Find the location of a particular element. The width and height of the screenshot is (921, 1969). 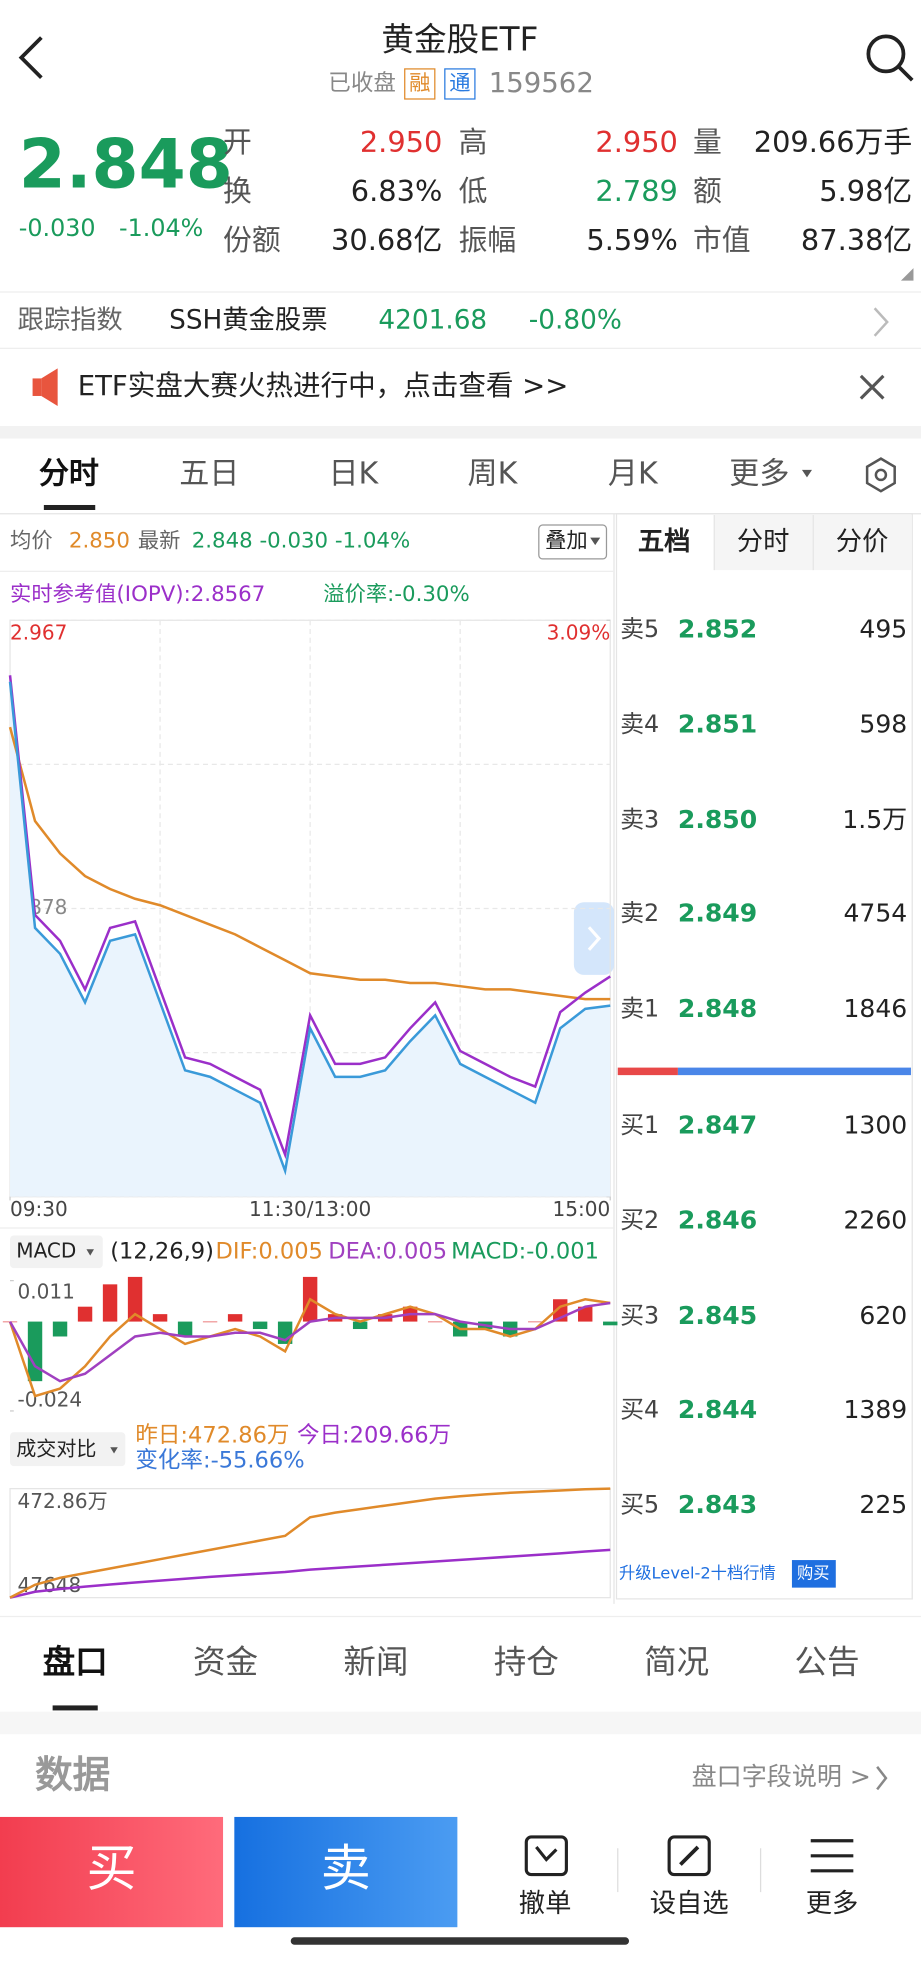

overlay-button is located at coordinates (573, 542).